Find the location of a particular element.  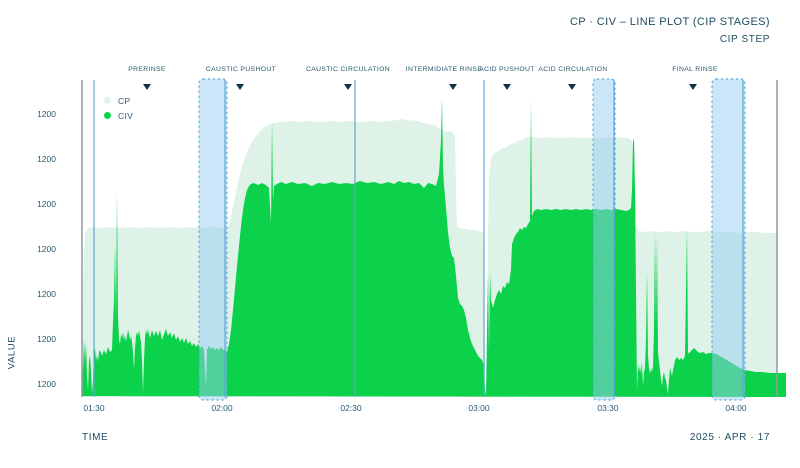

x-tick-label: 02:00 is located at coordinates (222, 408).